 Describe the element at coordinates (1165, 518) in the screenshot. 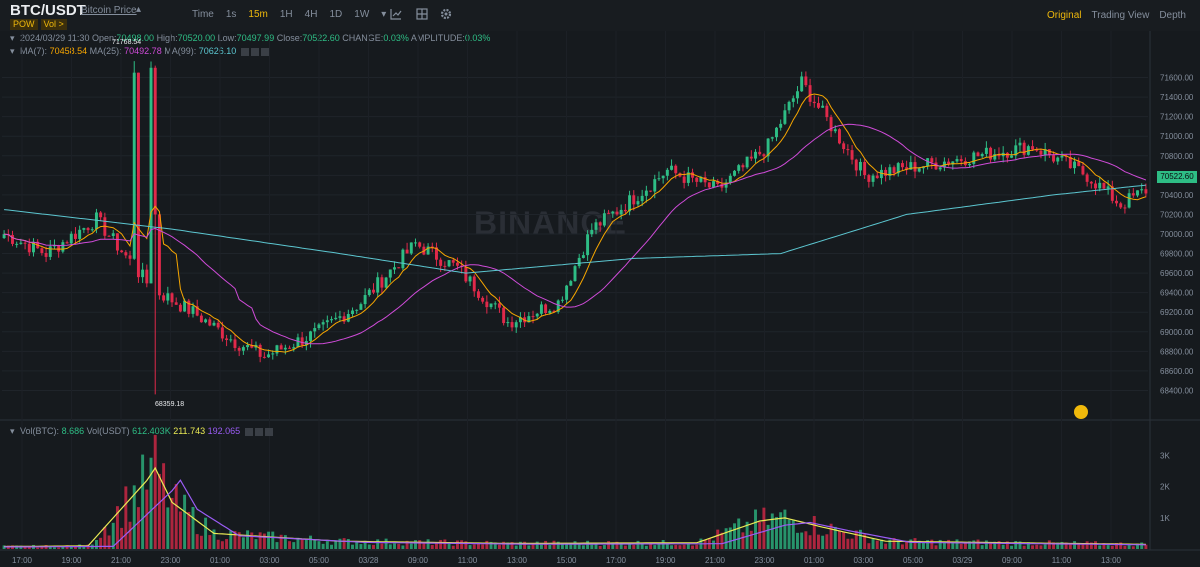

I see `volume-tick-label: 1K` at that location.